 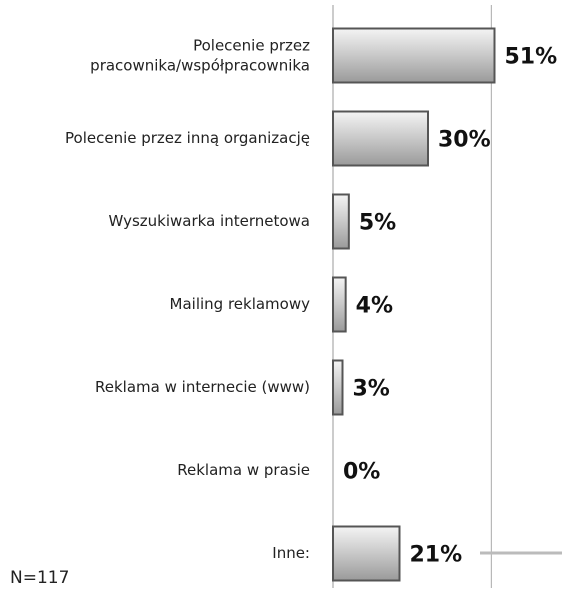 What do you see at coordinates (464, 140) in the screenshot?
I see `value-label: 30%` at bounding box center [464, 140].